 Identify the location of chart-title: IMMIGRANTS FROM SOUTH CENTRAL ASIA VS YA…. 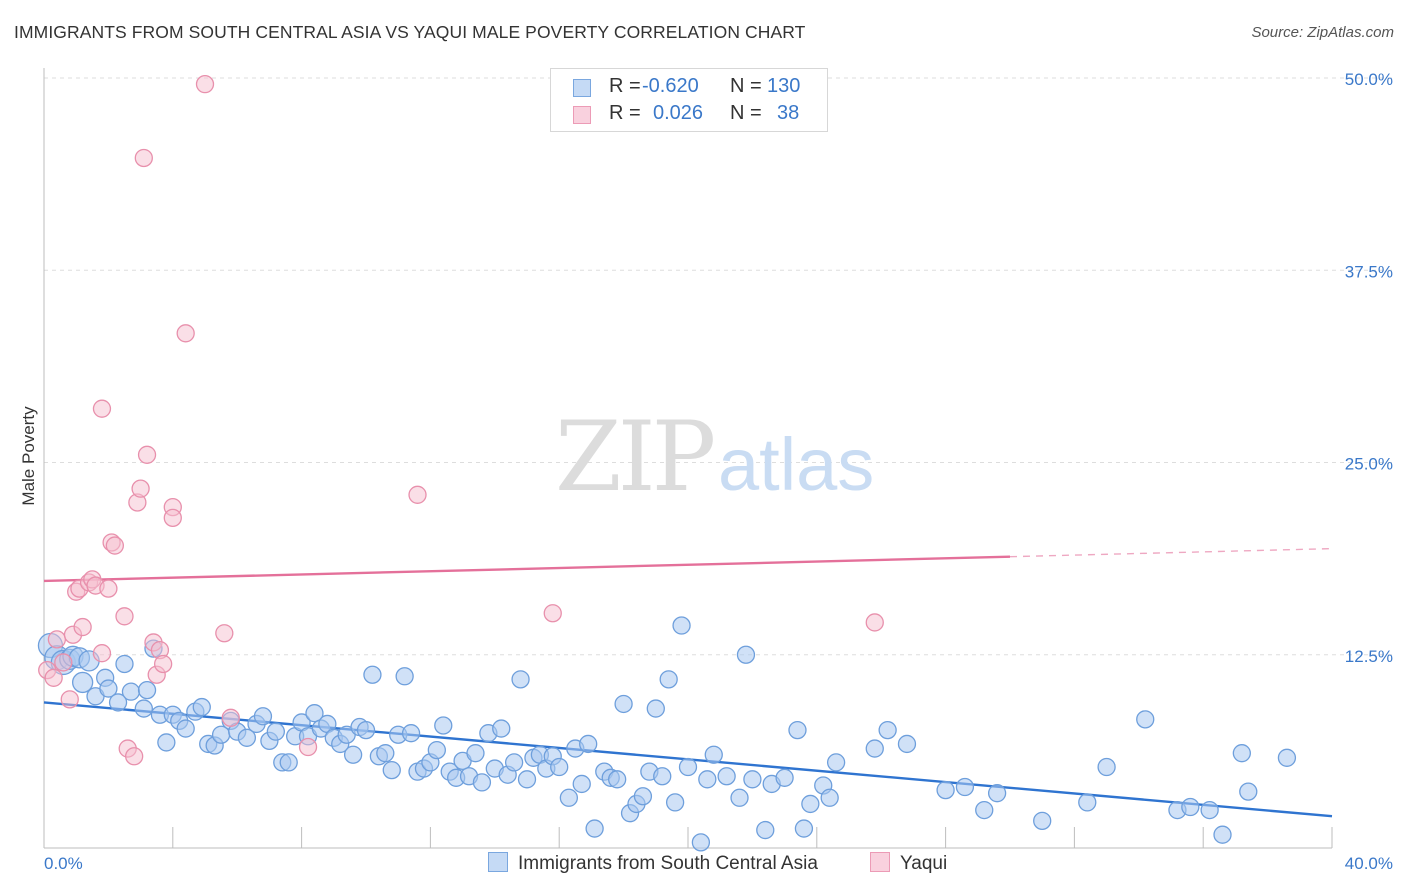
(410, 32).